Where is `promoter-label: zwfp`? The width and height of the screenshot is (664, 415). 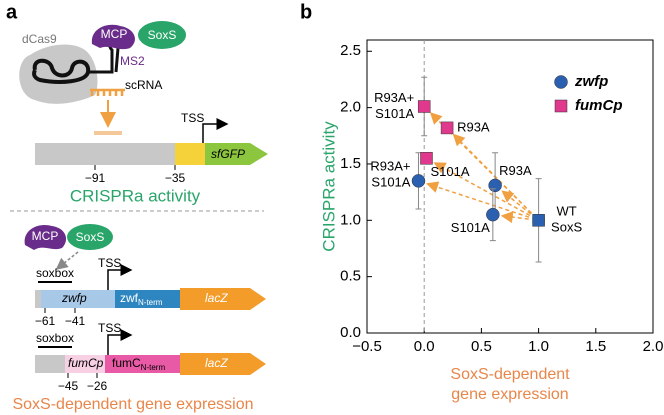
promoter-label: zwfp is located at coordinates (74, 298).